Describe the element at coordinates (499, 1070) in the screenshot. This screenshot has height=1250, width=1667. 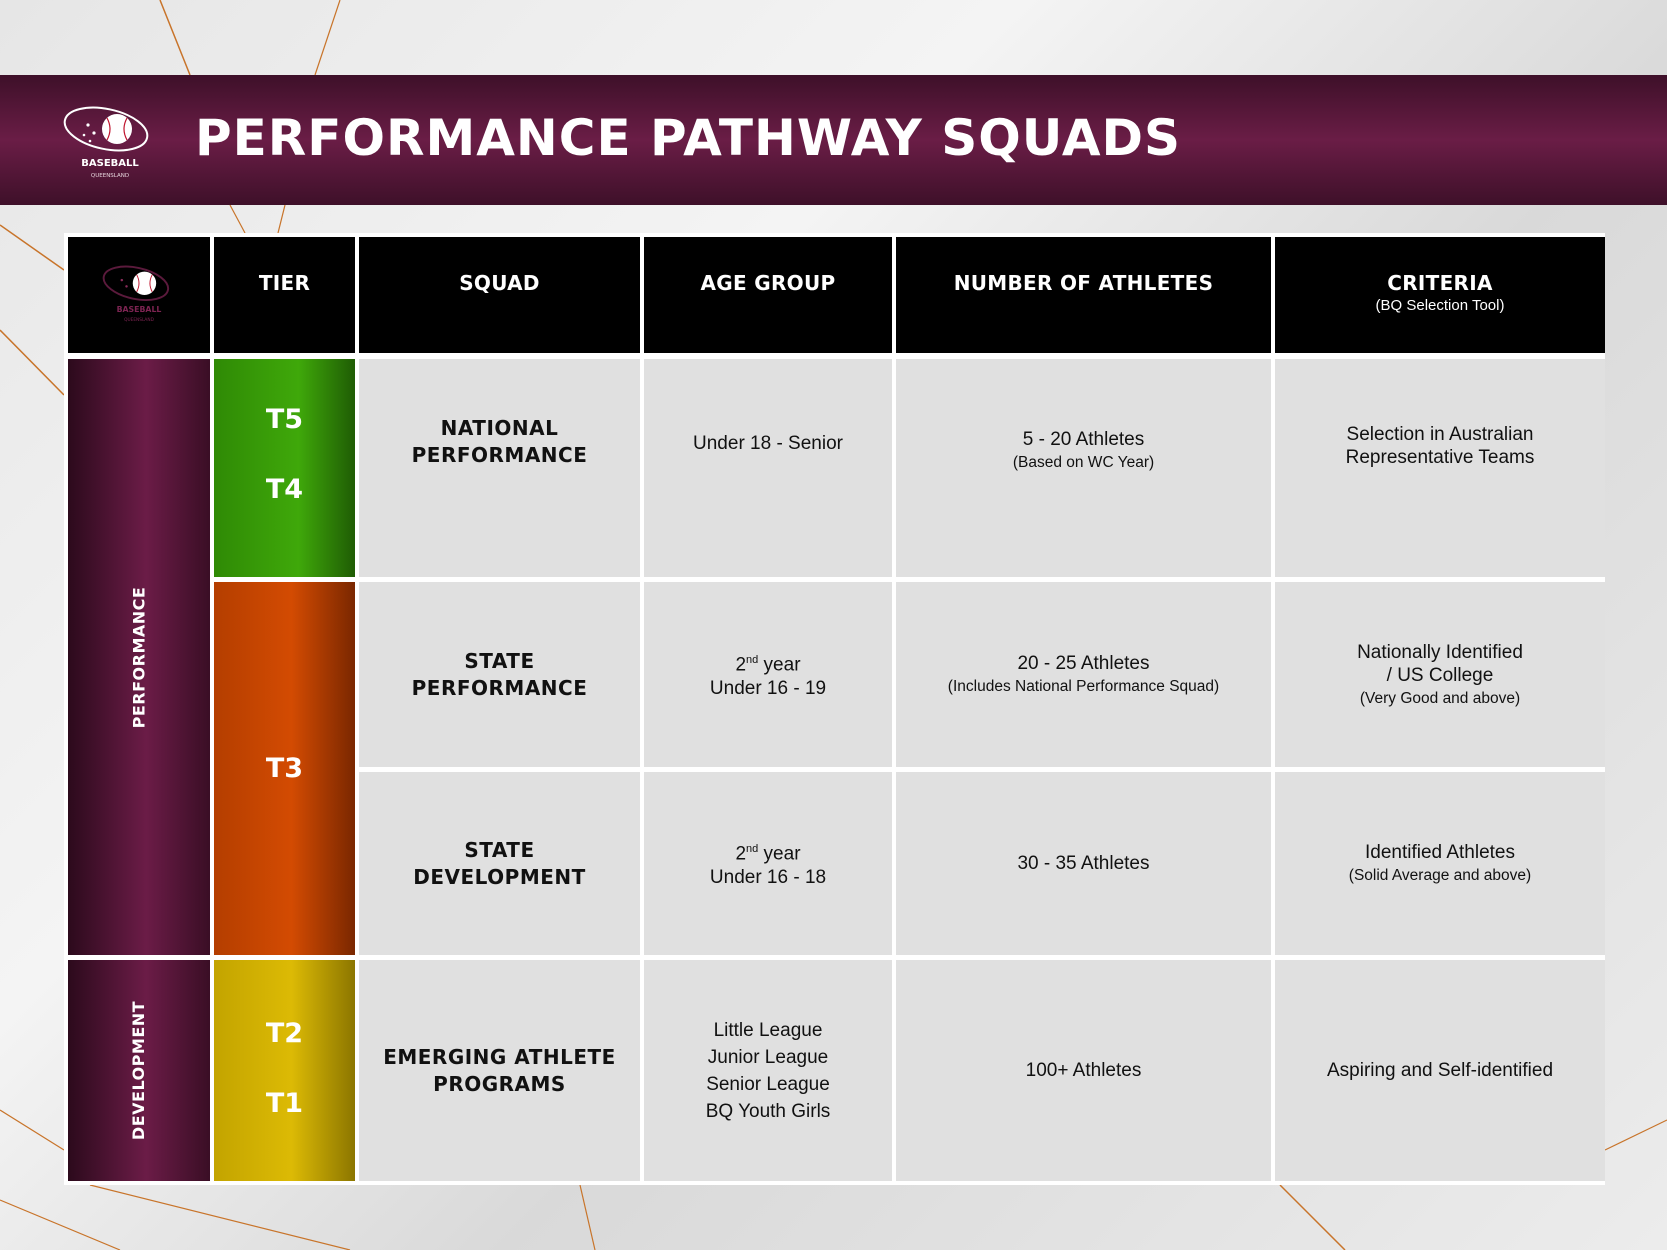
I see `row-emerging-squad: EMERGING ATHLETE PROGRAMS` at that location.